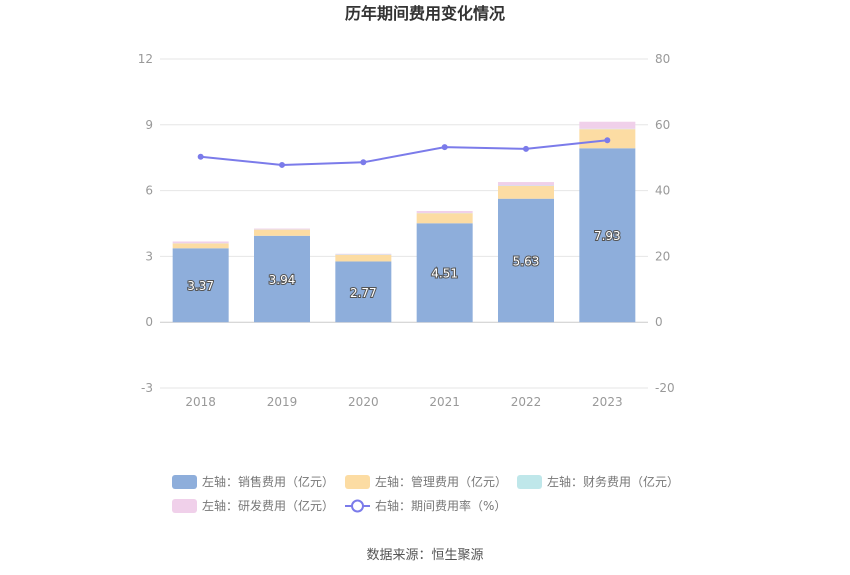  I want to click on left-axis-tick-label: 3, so click(149, 256).